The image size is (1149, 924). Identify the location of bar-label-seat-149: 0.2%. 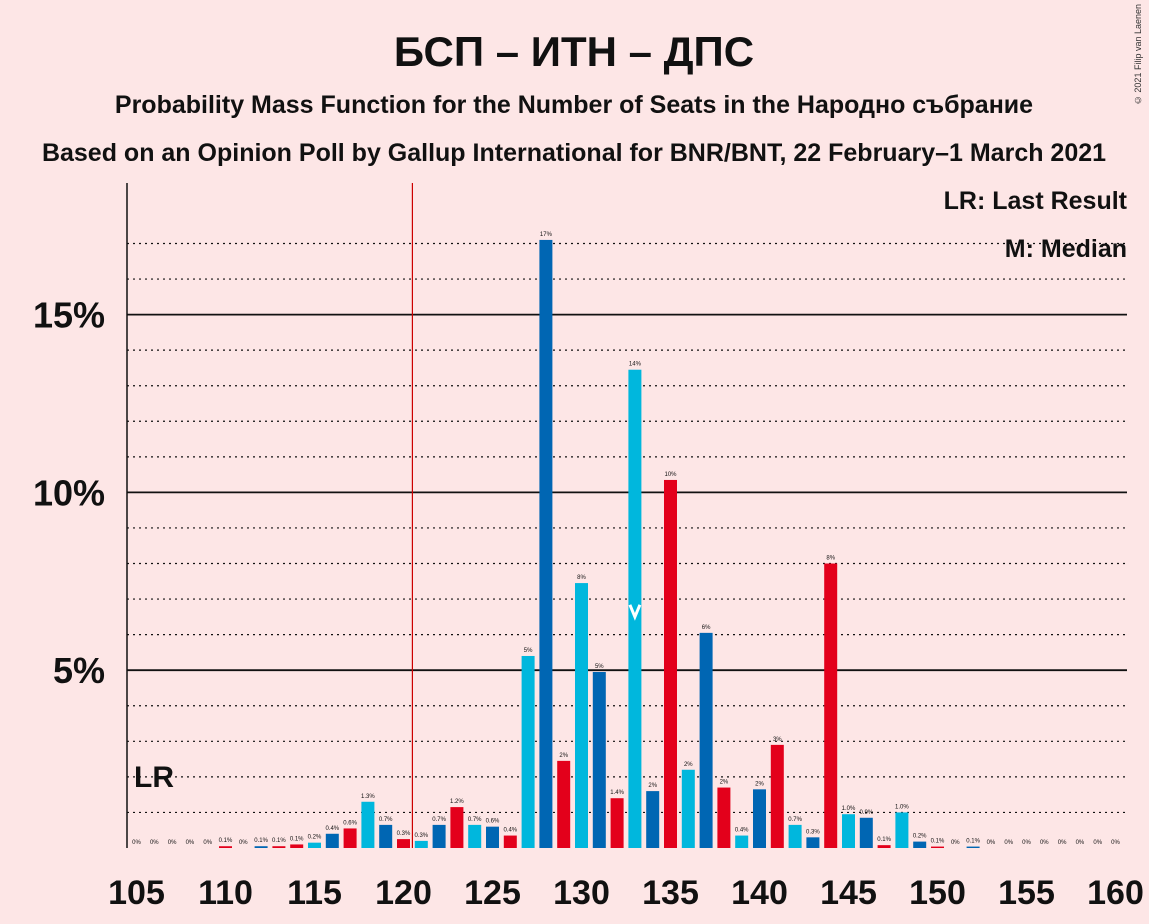
(920, 837).